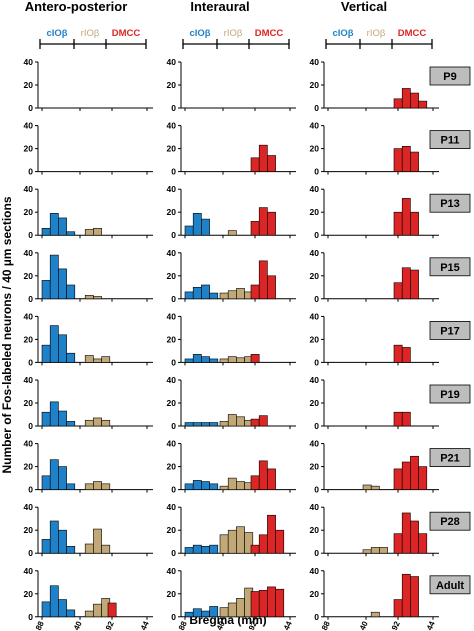 The image size is (474, 631). Describe the element at coordinates (450, 522) in the screenshot. I see `age-badge-p28: P28` at that location.